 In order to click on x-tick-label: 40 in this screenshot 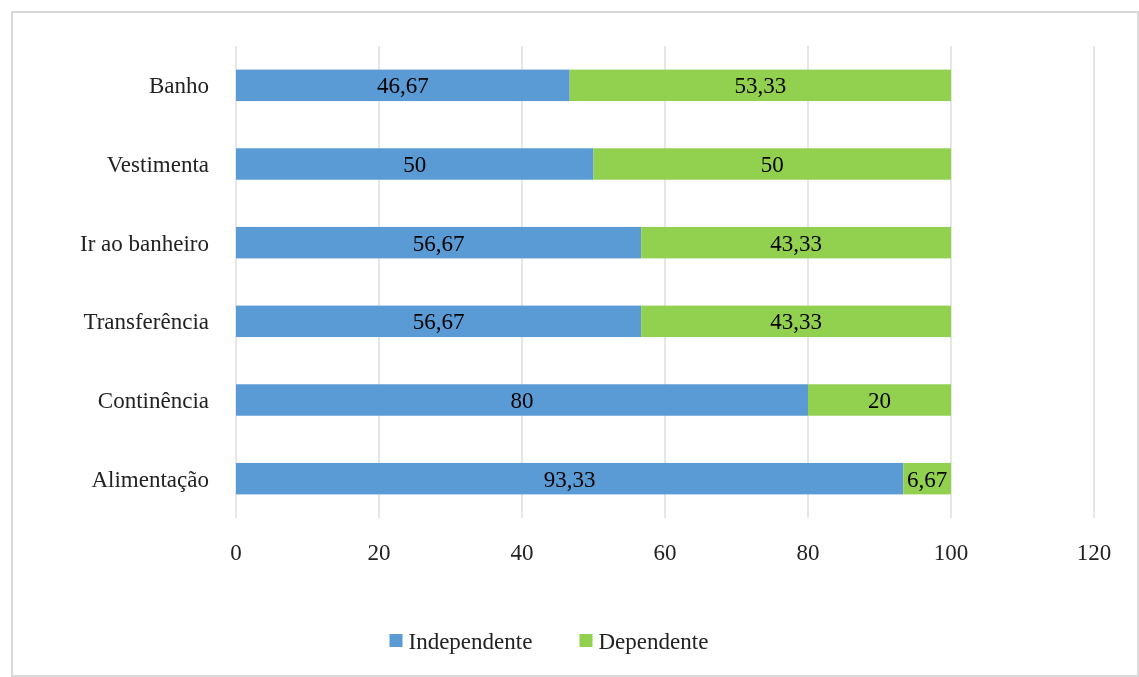, I will do `click(522, 552)`.